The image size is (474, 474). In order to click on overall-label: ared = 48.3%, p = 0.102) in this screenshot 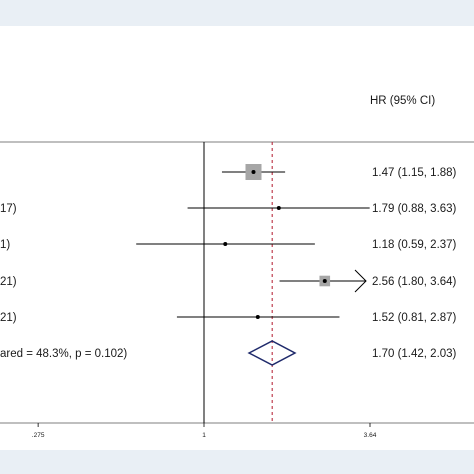, I will do `click(63, 354)`.